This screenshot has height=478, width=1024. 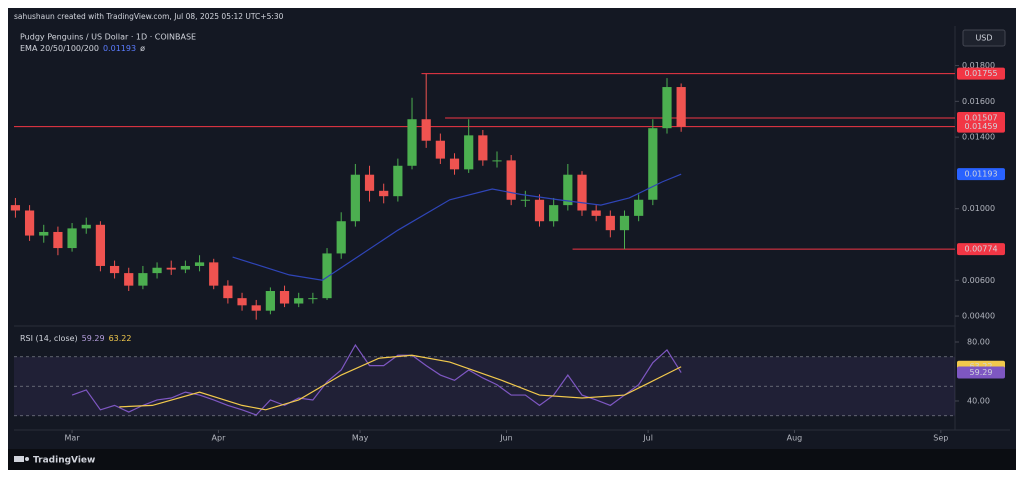 What do you see at coordinates (980, 117) in the screenshot?
I see `level-label: 0.01507` at bounding box center [980, 117].